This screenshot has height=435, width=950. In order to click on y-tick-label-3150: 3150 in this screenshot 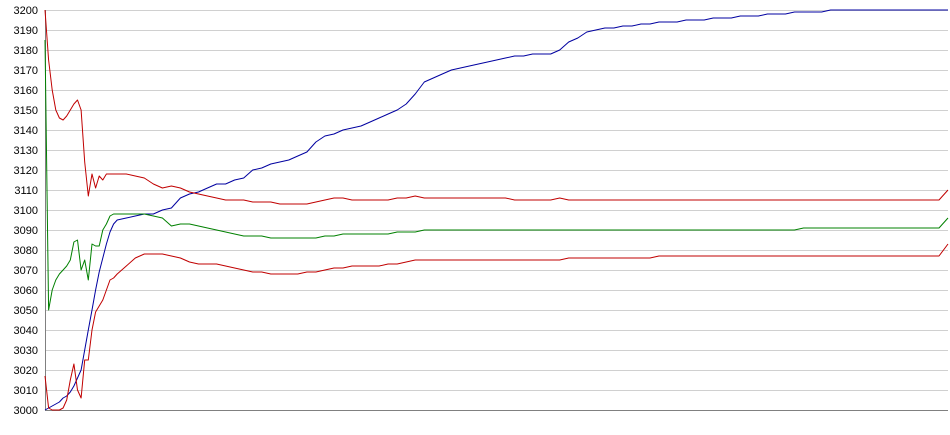, I will do `click(26, 111)`.